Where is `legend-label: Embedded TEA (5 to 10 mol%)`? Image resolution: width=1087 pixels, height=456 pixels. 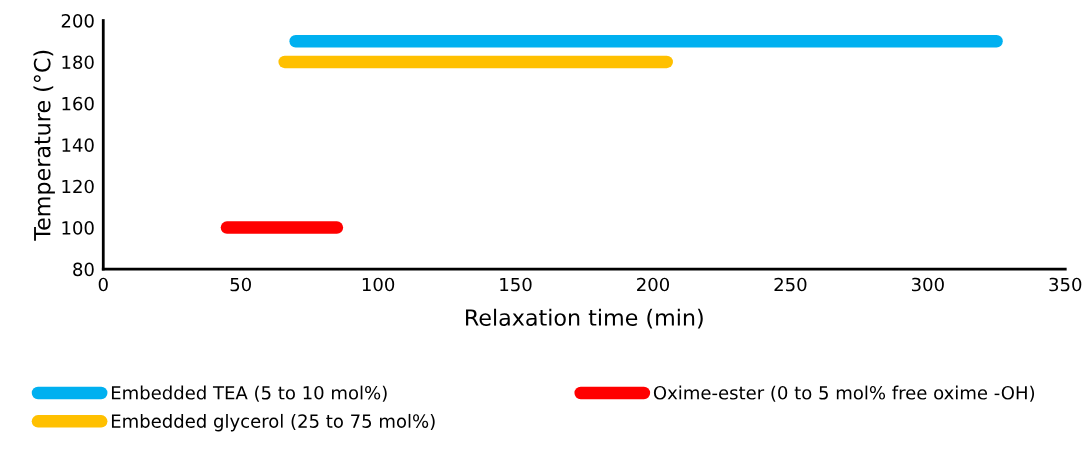 legend-label: Embedded TEA (5 to 10 mol%) is located at coordinates (249, 393).